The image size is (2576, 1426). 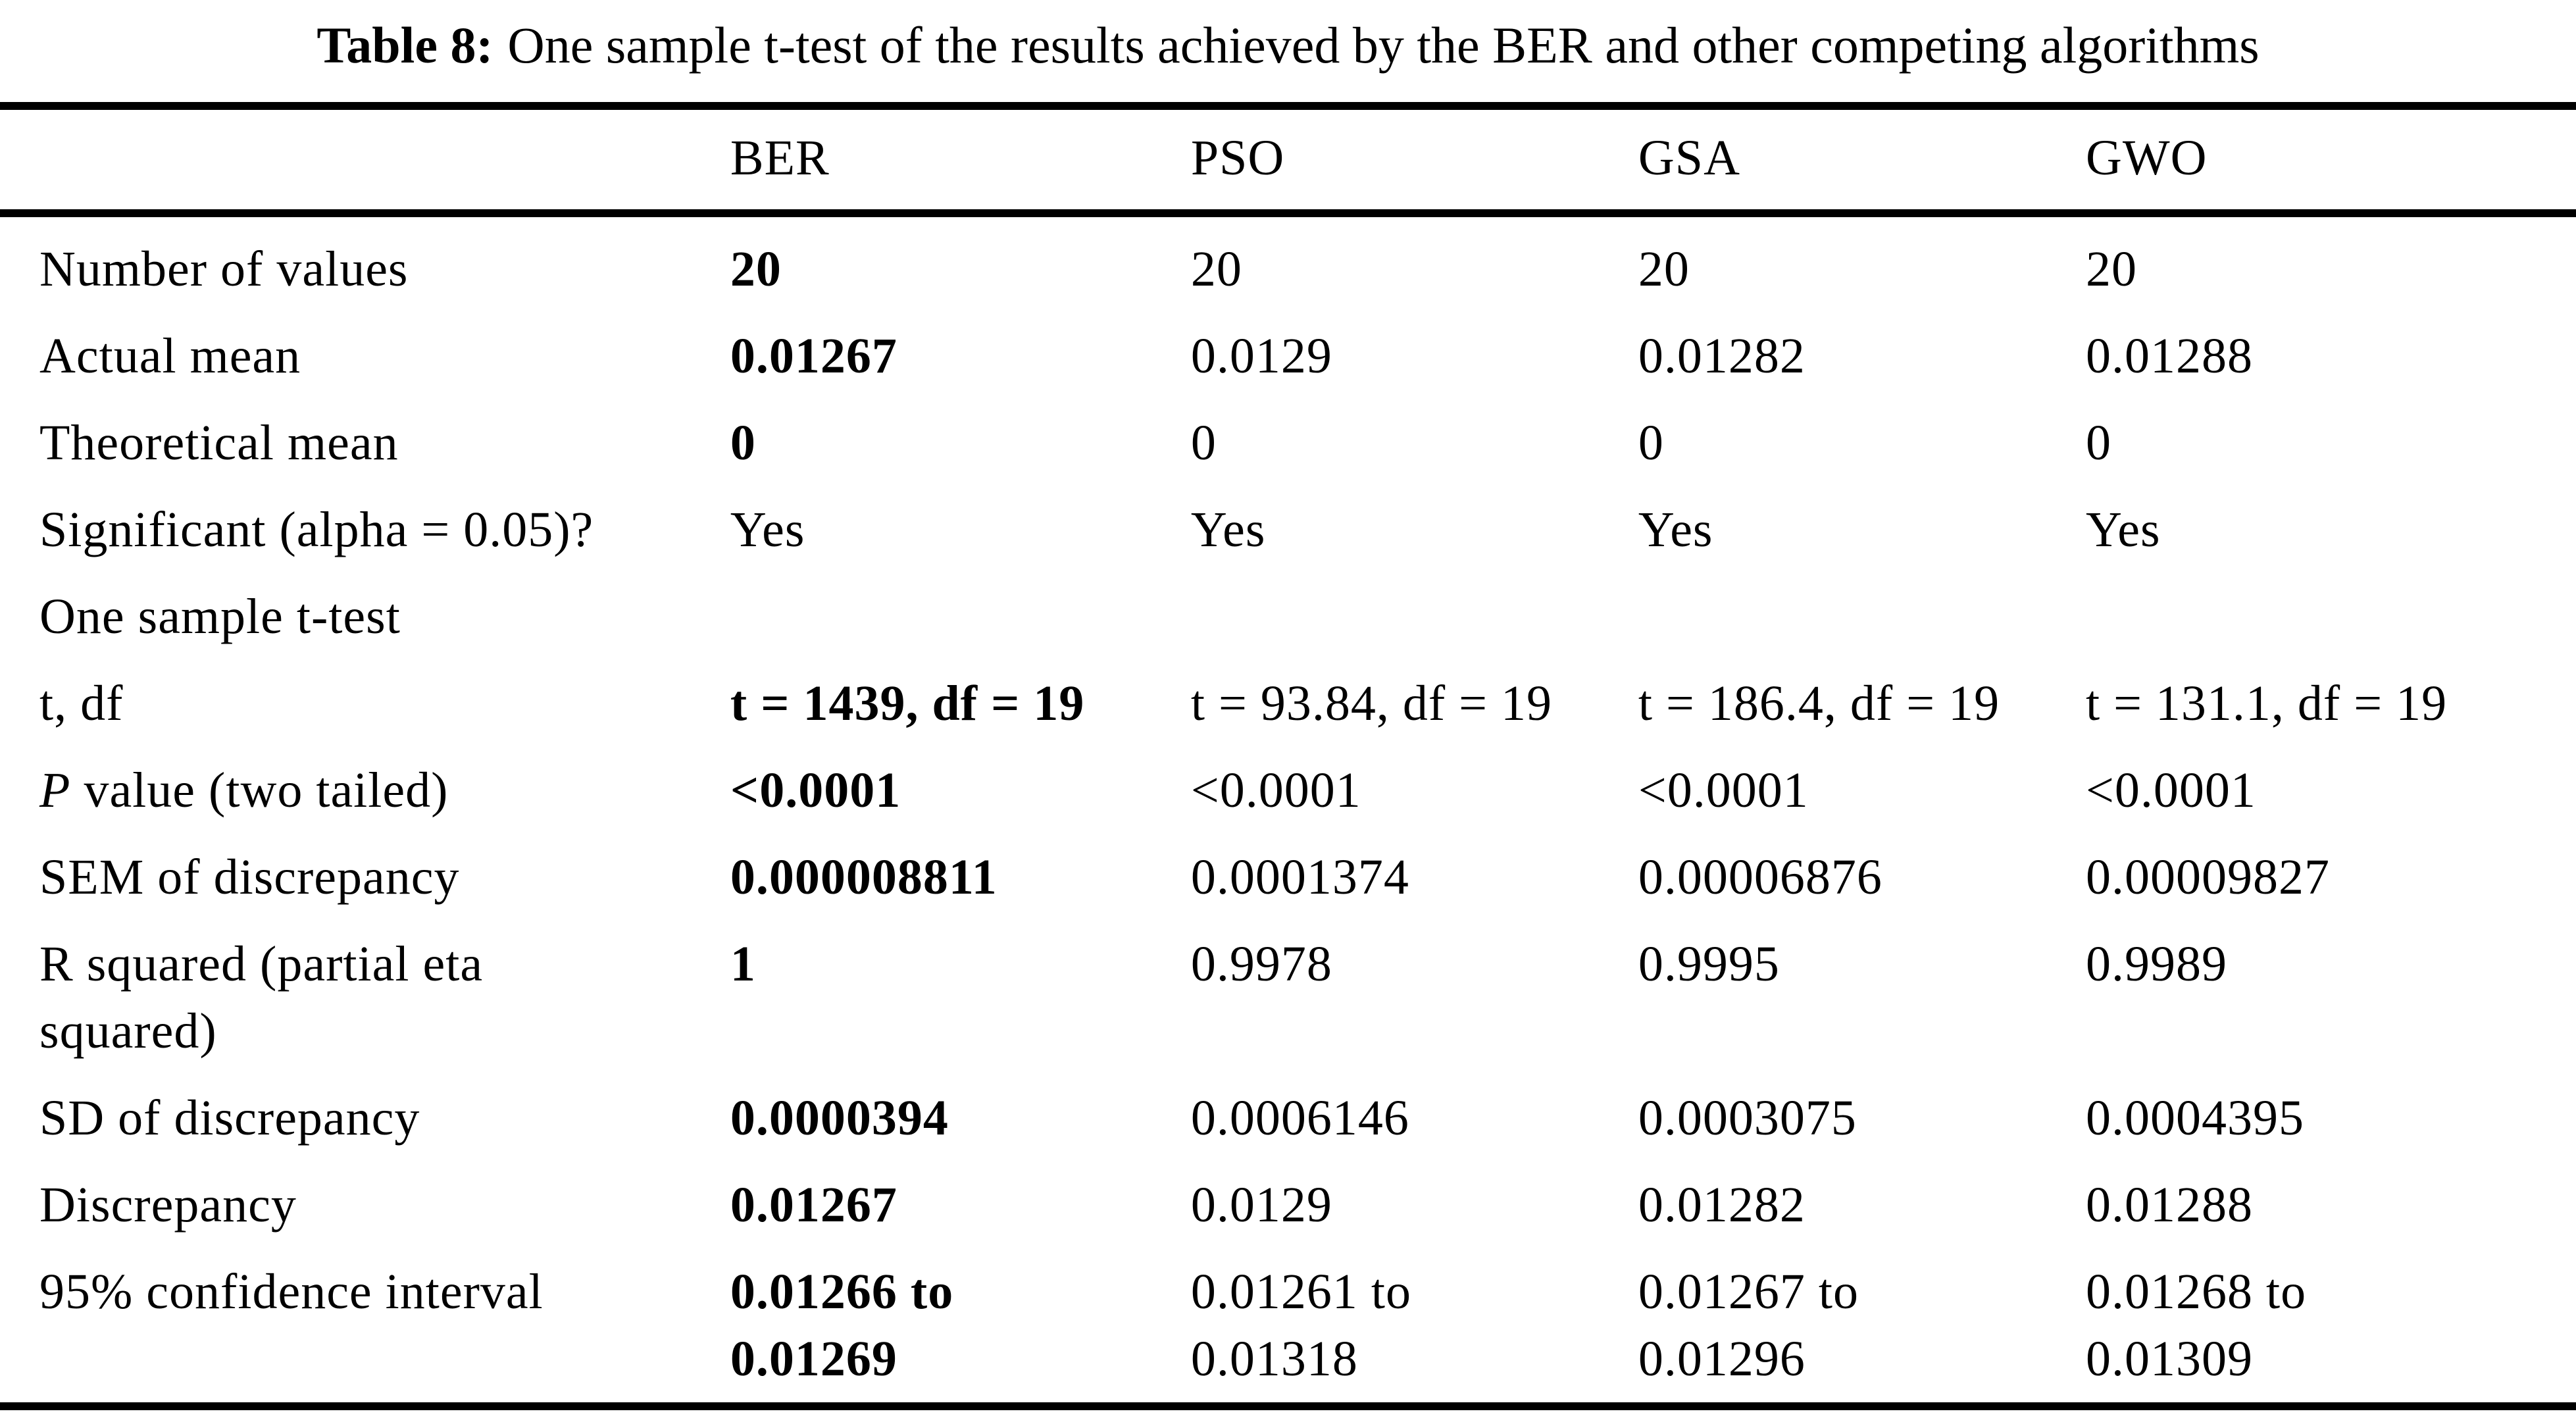 What do you see at coordinates (2123, 530) in the screenshot?
I see `cell-gwo: Yes` at bounding box center [2123, 530].